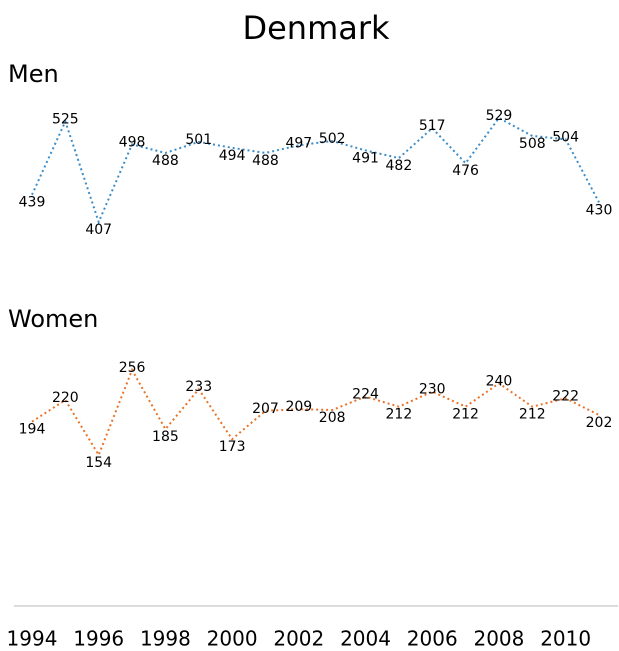  I want to click on x-tick-label: 2004, so click(365, 639).